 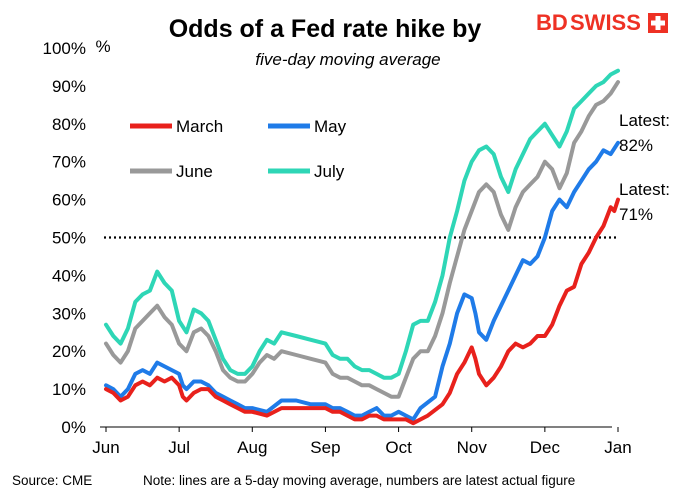 What do you see at coordinates (64, 48) in the screenshot?
I see `y-tick-label: 100%` at bounding box center [64, 48].